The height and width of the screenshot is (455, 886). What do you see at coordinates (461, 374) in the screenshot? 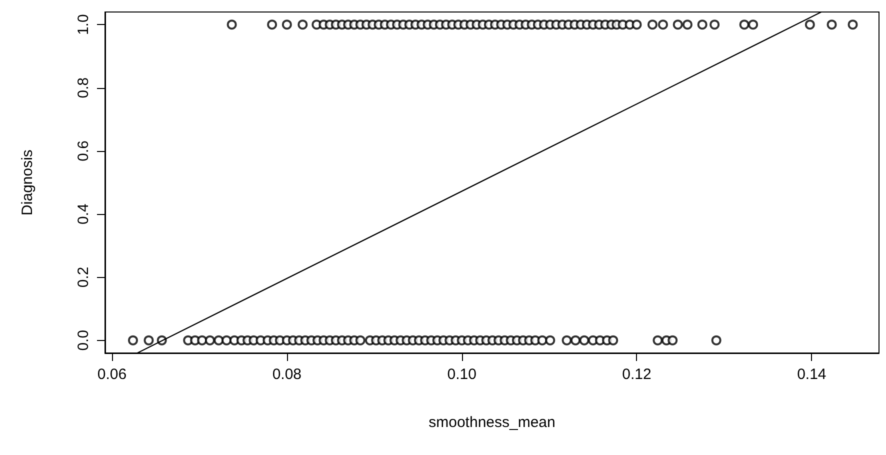
I see `x-tick-label: 0.10` at bounding box center [461, 374].